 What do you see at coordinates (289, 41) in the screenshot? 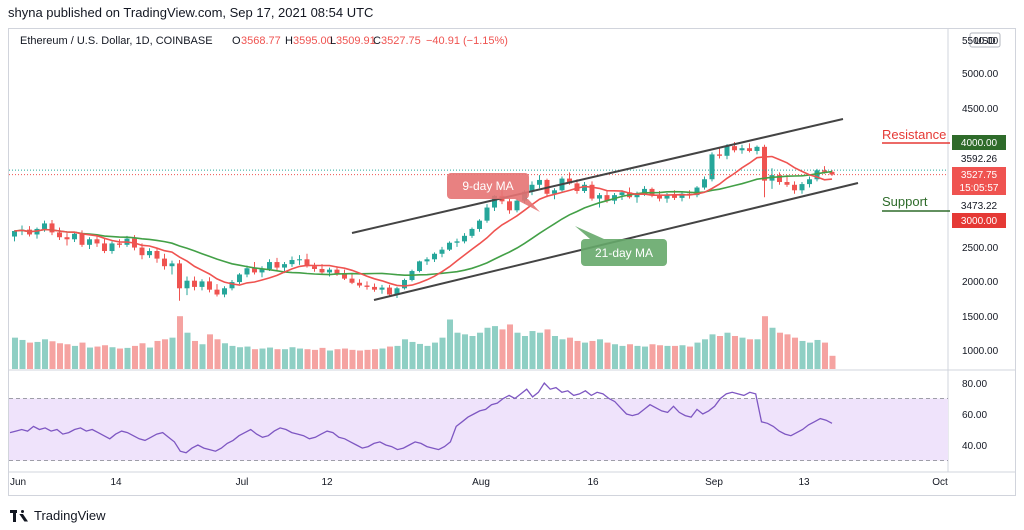
I see `high-label: H` at bounding box center [289, 41].